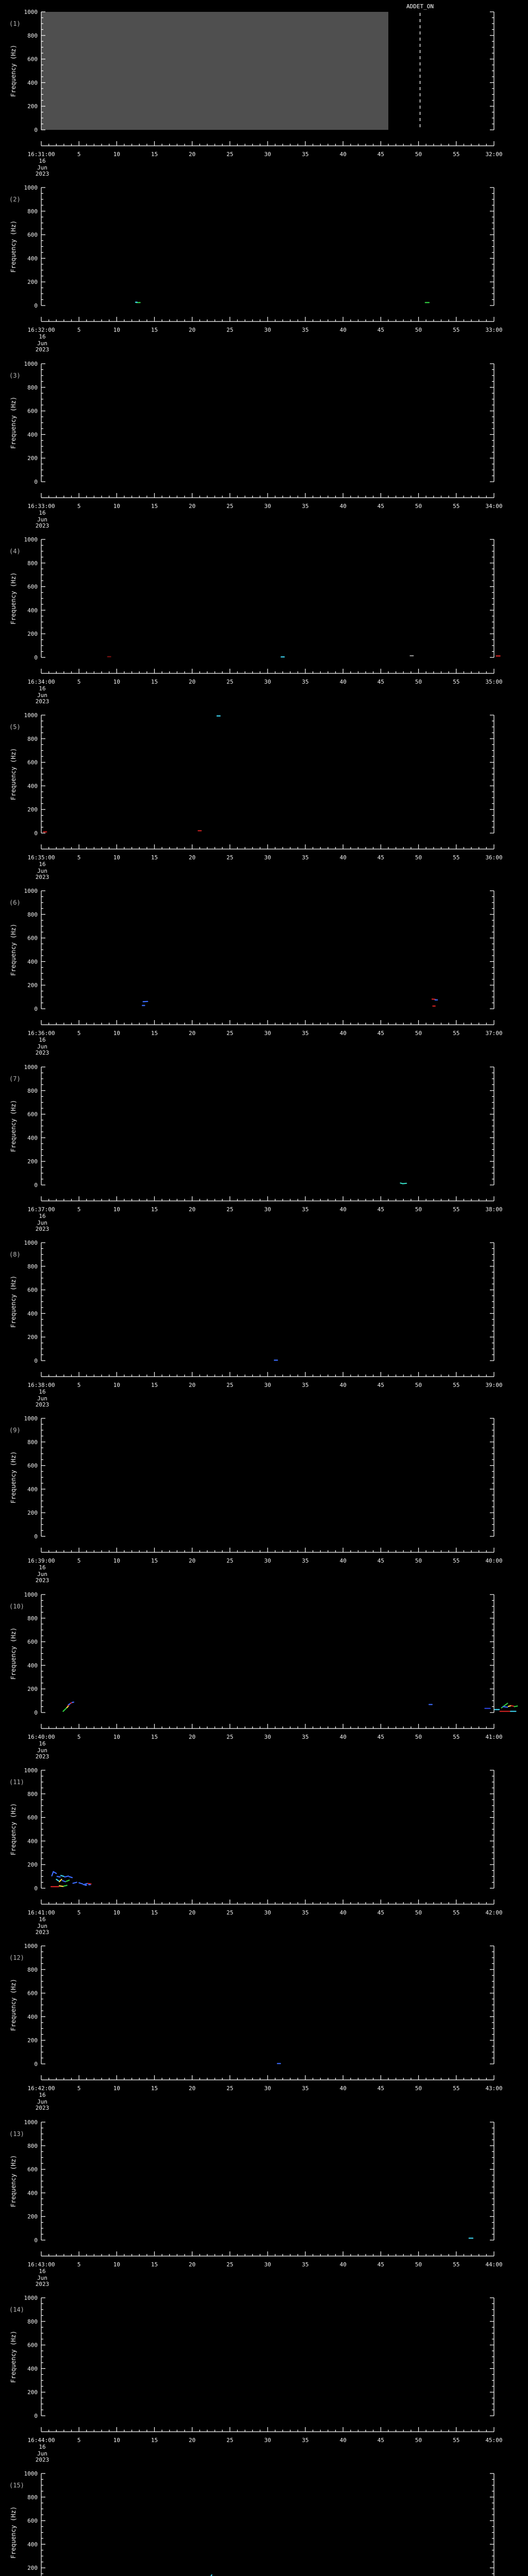 This screenshot has width=528, height=2576. Describe the element at coordinates (15, 551) in the screenshot. I see `panel-index-label: (4)` at that location.